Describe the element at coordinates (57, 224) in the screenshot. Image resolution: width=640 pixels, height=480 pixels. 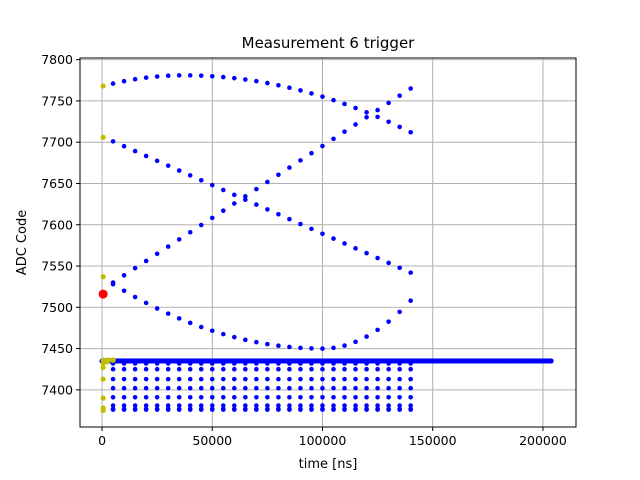
I see `y-tick-label: 7600` at that location.